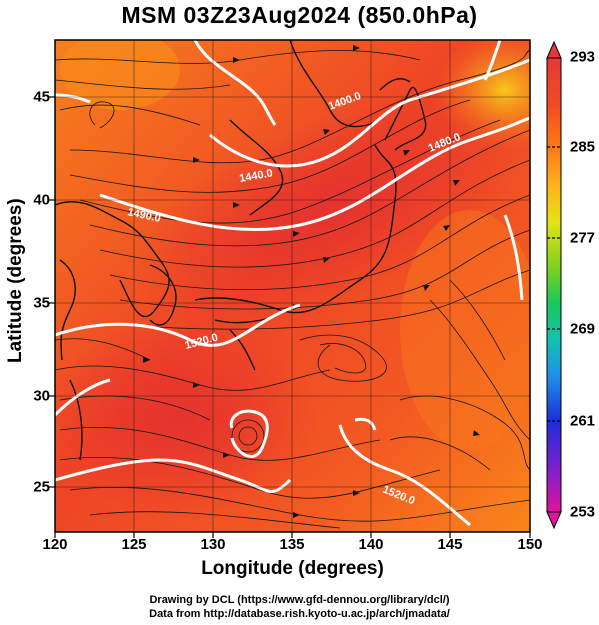 Image resolution: width=599 pixels, height=625 pixels. What do you see at coordinates (371, 544) in the screenshot?
I see `x-tick-label: 140` at bounding box center [371, 544].